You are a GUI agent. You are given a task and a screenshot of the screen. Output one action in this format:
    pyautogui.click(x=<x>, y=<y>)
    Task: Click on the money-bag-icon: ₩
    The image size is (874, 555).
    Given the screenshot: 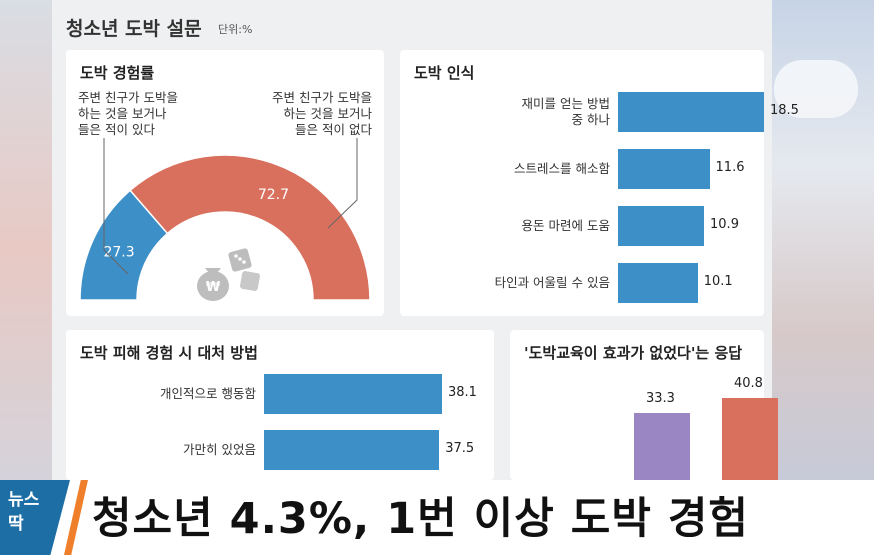 What is the action you would take?
    pyautogui.click(x=213, y=284)
    